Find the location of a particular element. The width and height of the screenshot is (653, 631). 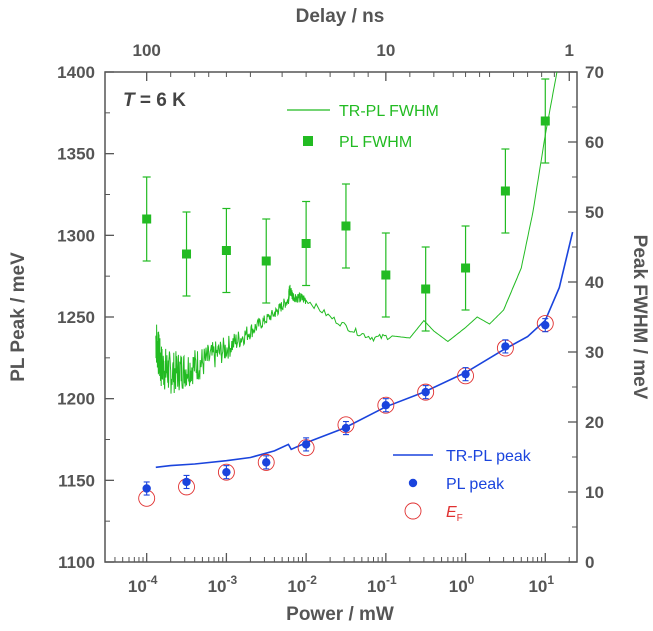

legend-label: TR-PL FWHM is located at coordinates (389, 111).